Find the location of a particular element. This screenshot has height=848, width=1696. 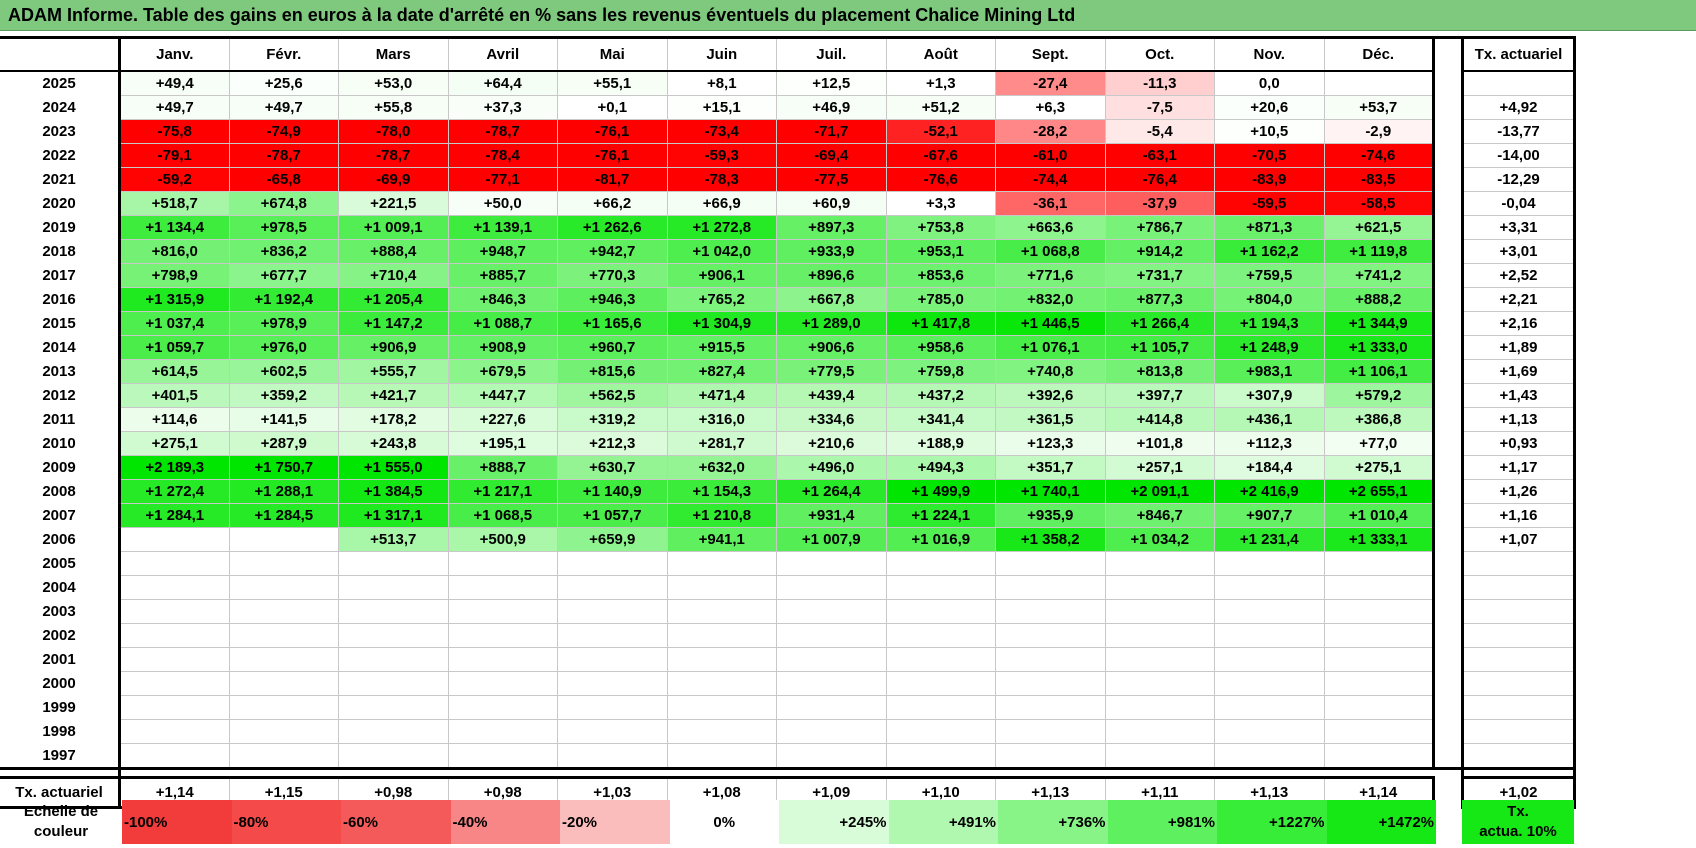

gain-cell: +785,0 is located at coordinates (940, 299).